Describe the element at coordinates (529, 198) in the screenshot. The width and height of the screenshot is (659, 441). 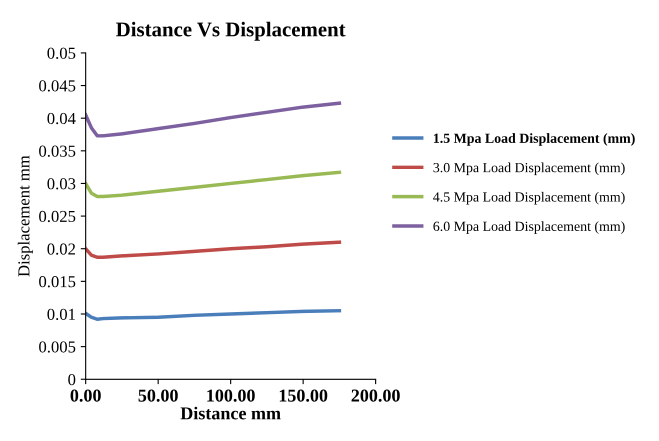
I see `legend-label: 4.5 Mpa Load Displacement (mm)` at that location.